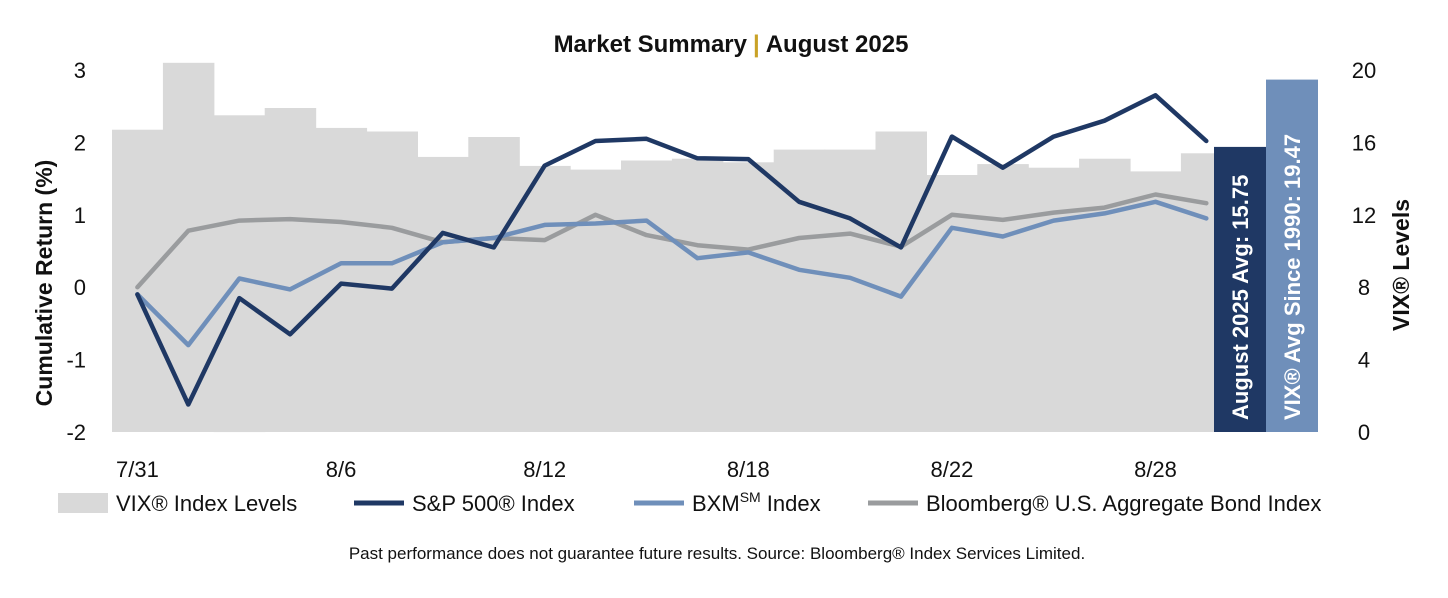 The image size is (1448, 598). What do you see at coordinates (1364, 251) in the screenshot?
I see `right-axis-ticks: 20 16 12 8 4 0` at bounding box center [1364, 251].